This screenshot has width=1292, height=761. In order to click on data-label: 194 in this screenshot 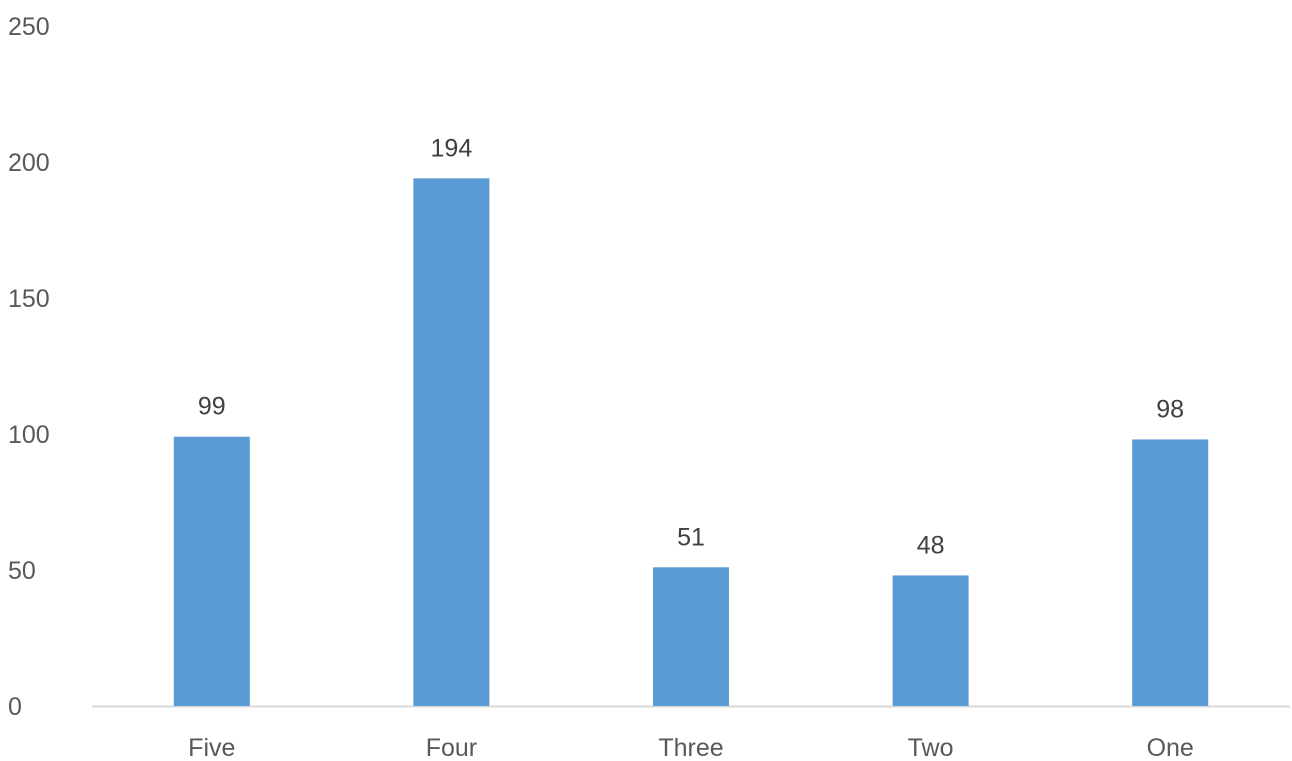, I will do `click(452, 148)`.